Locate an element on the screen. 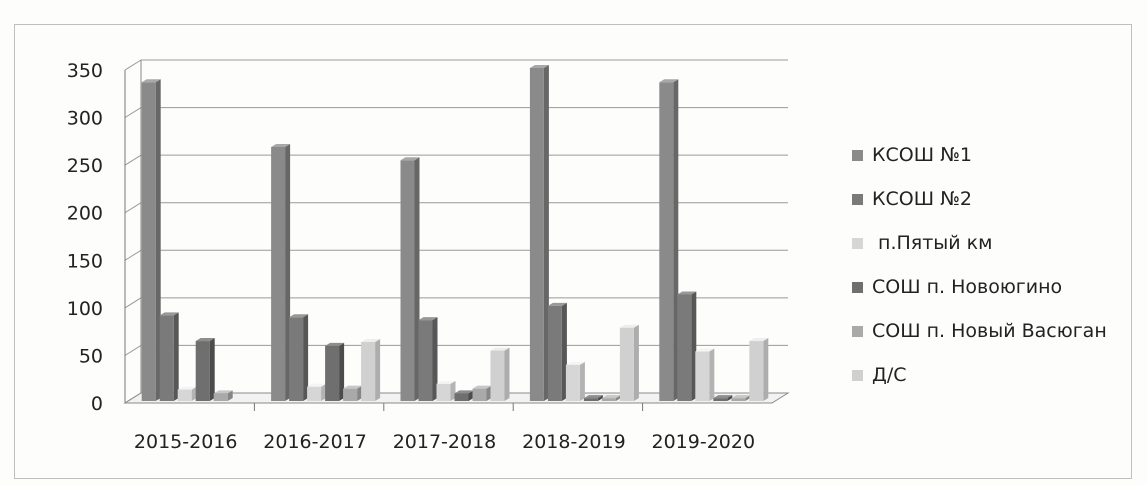 This screenshot has height=485, width=1147. y-tick-label: 0 is located at coordinates (97, 404).